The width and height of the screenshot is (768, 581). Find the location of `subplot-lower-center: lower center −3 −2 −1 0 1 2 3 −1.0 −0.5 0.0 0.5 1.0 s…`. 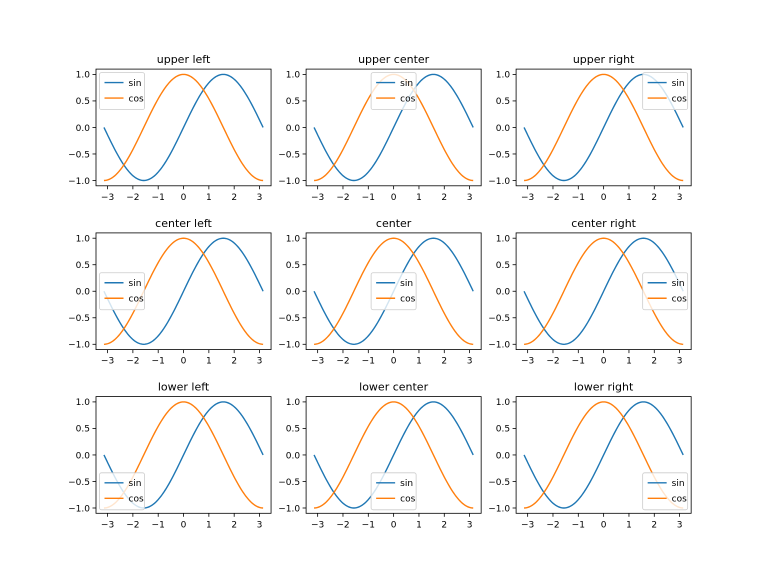

subplot-lower-center: lower center −3 −2 −1 0 1 2 3 −1.0 −0.5 0.0 0.5 1.0 s… is located at coordinates (380, 455).